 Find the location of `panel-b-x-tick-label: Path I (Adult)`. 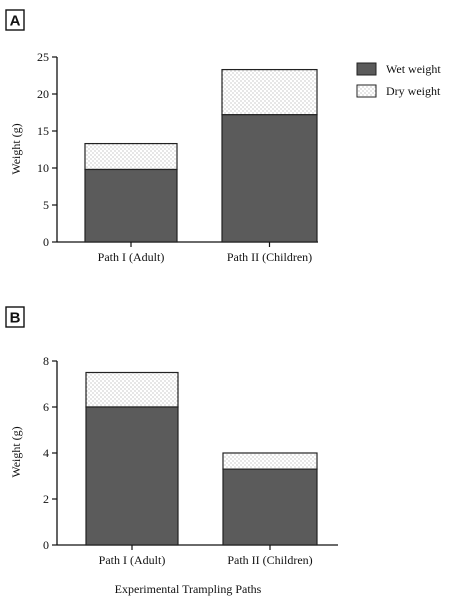

panel-b-x-tick-label: Path I (Adult) is located at coordinates (132, 560).